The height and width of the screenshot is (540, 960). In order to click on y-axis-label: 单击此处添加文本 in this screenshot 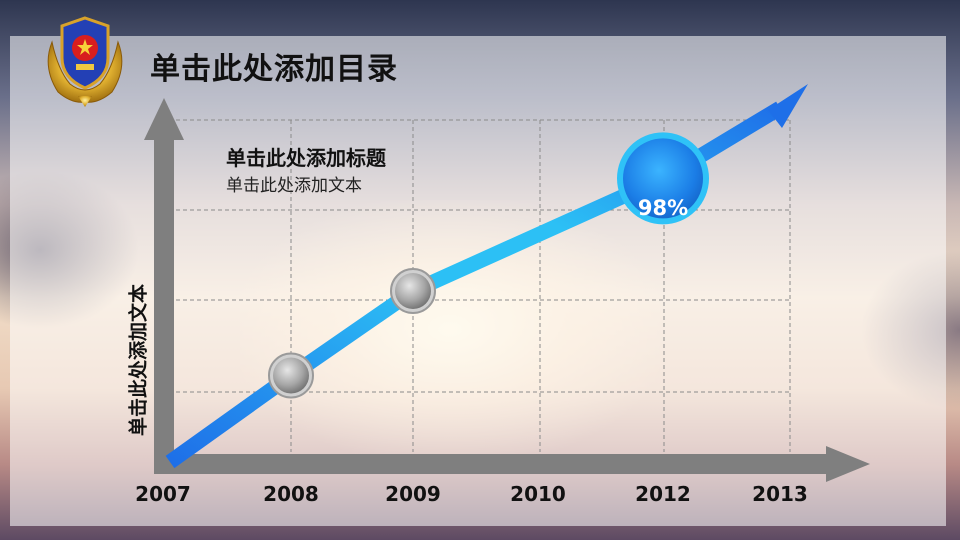, I will do `click(138, 360)`.